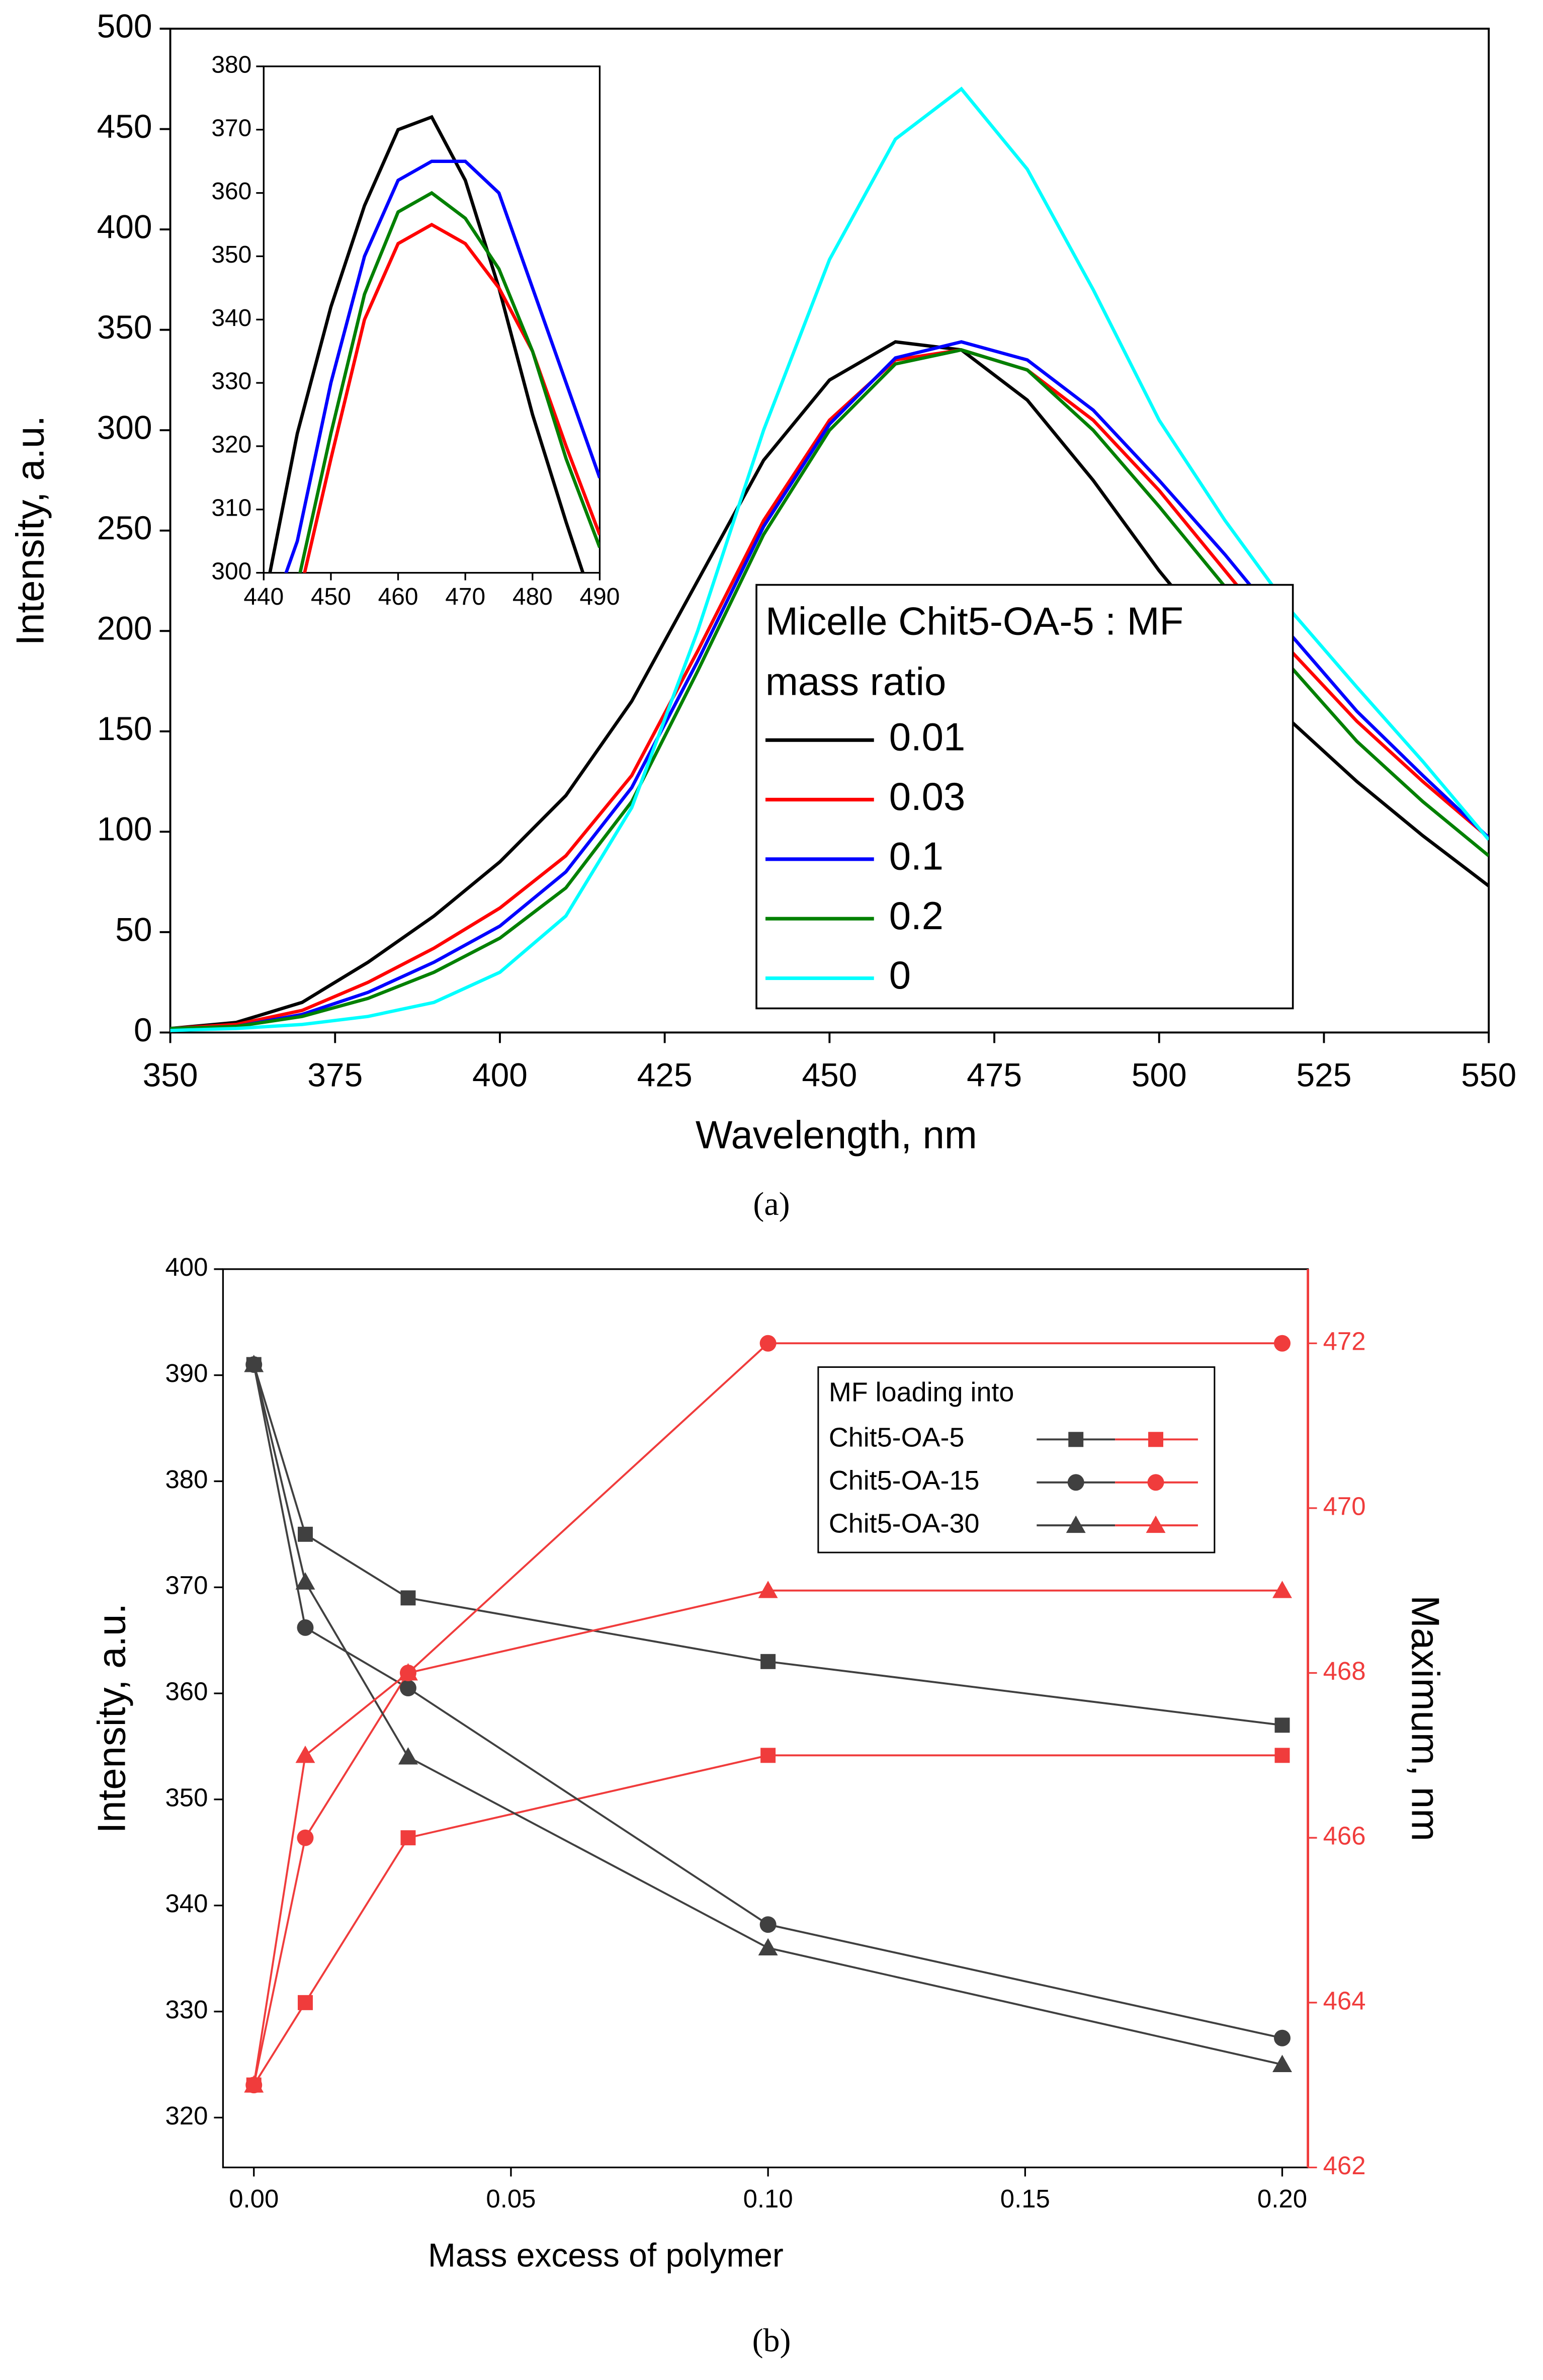 This screenshot has width=1543, height=2380. What do you see at coordinates (771, 1204) in the screenshot?
I see `caption: (a)` at bounding box center [771, 1204].